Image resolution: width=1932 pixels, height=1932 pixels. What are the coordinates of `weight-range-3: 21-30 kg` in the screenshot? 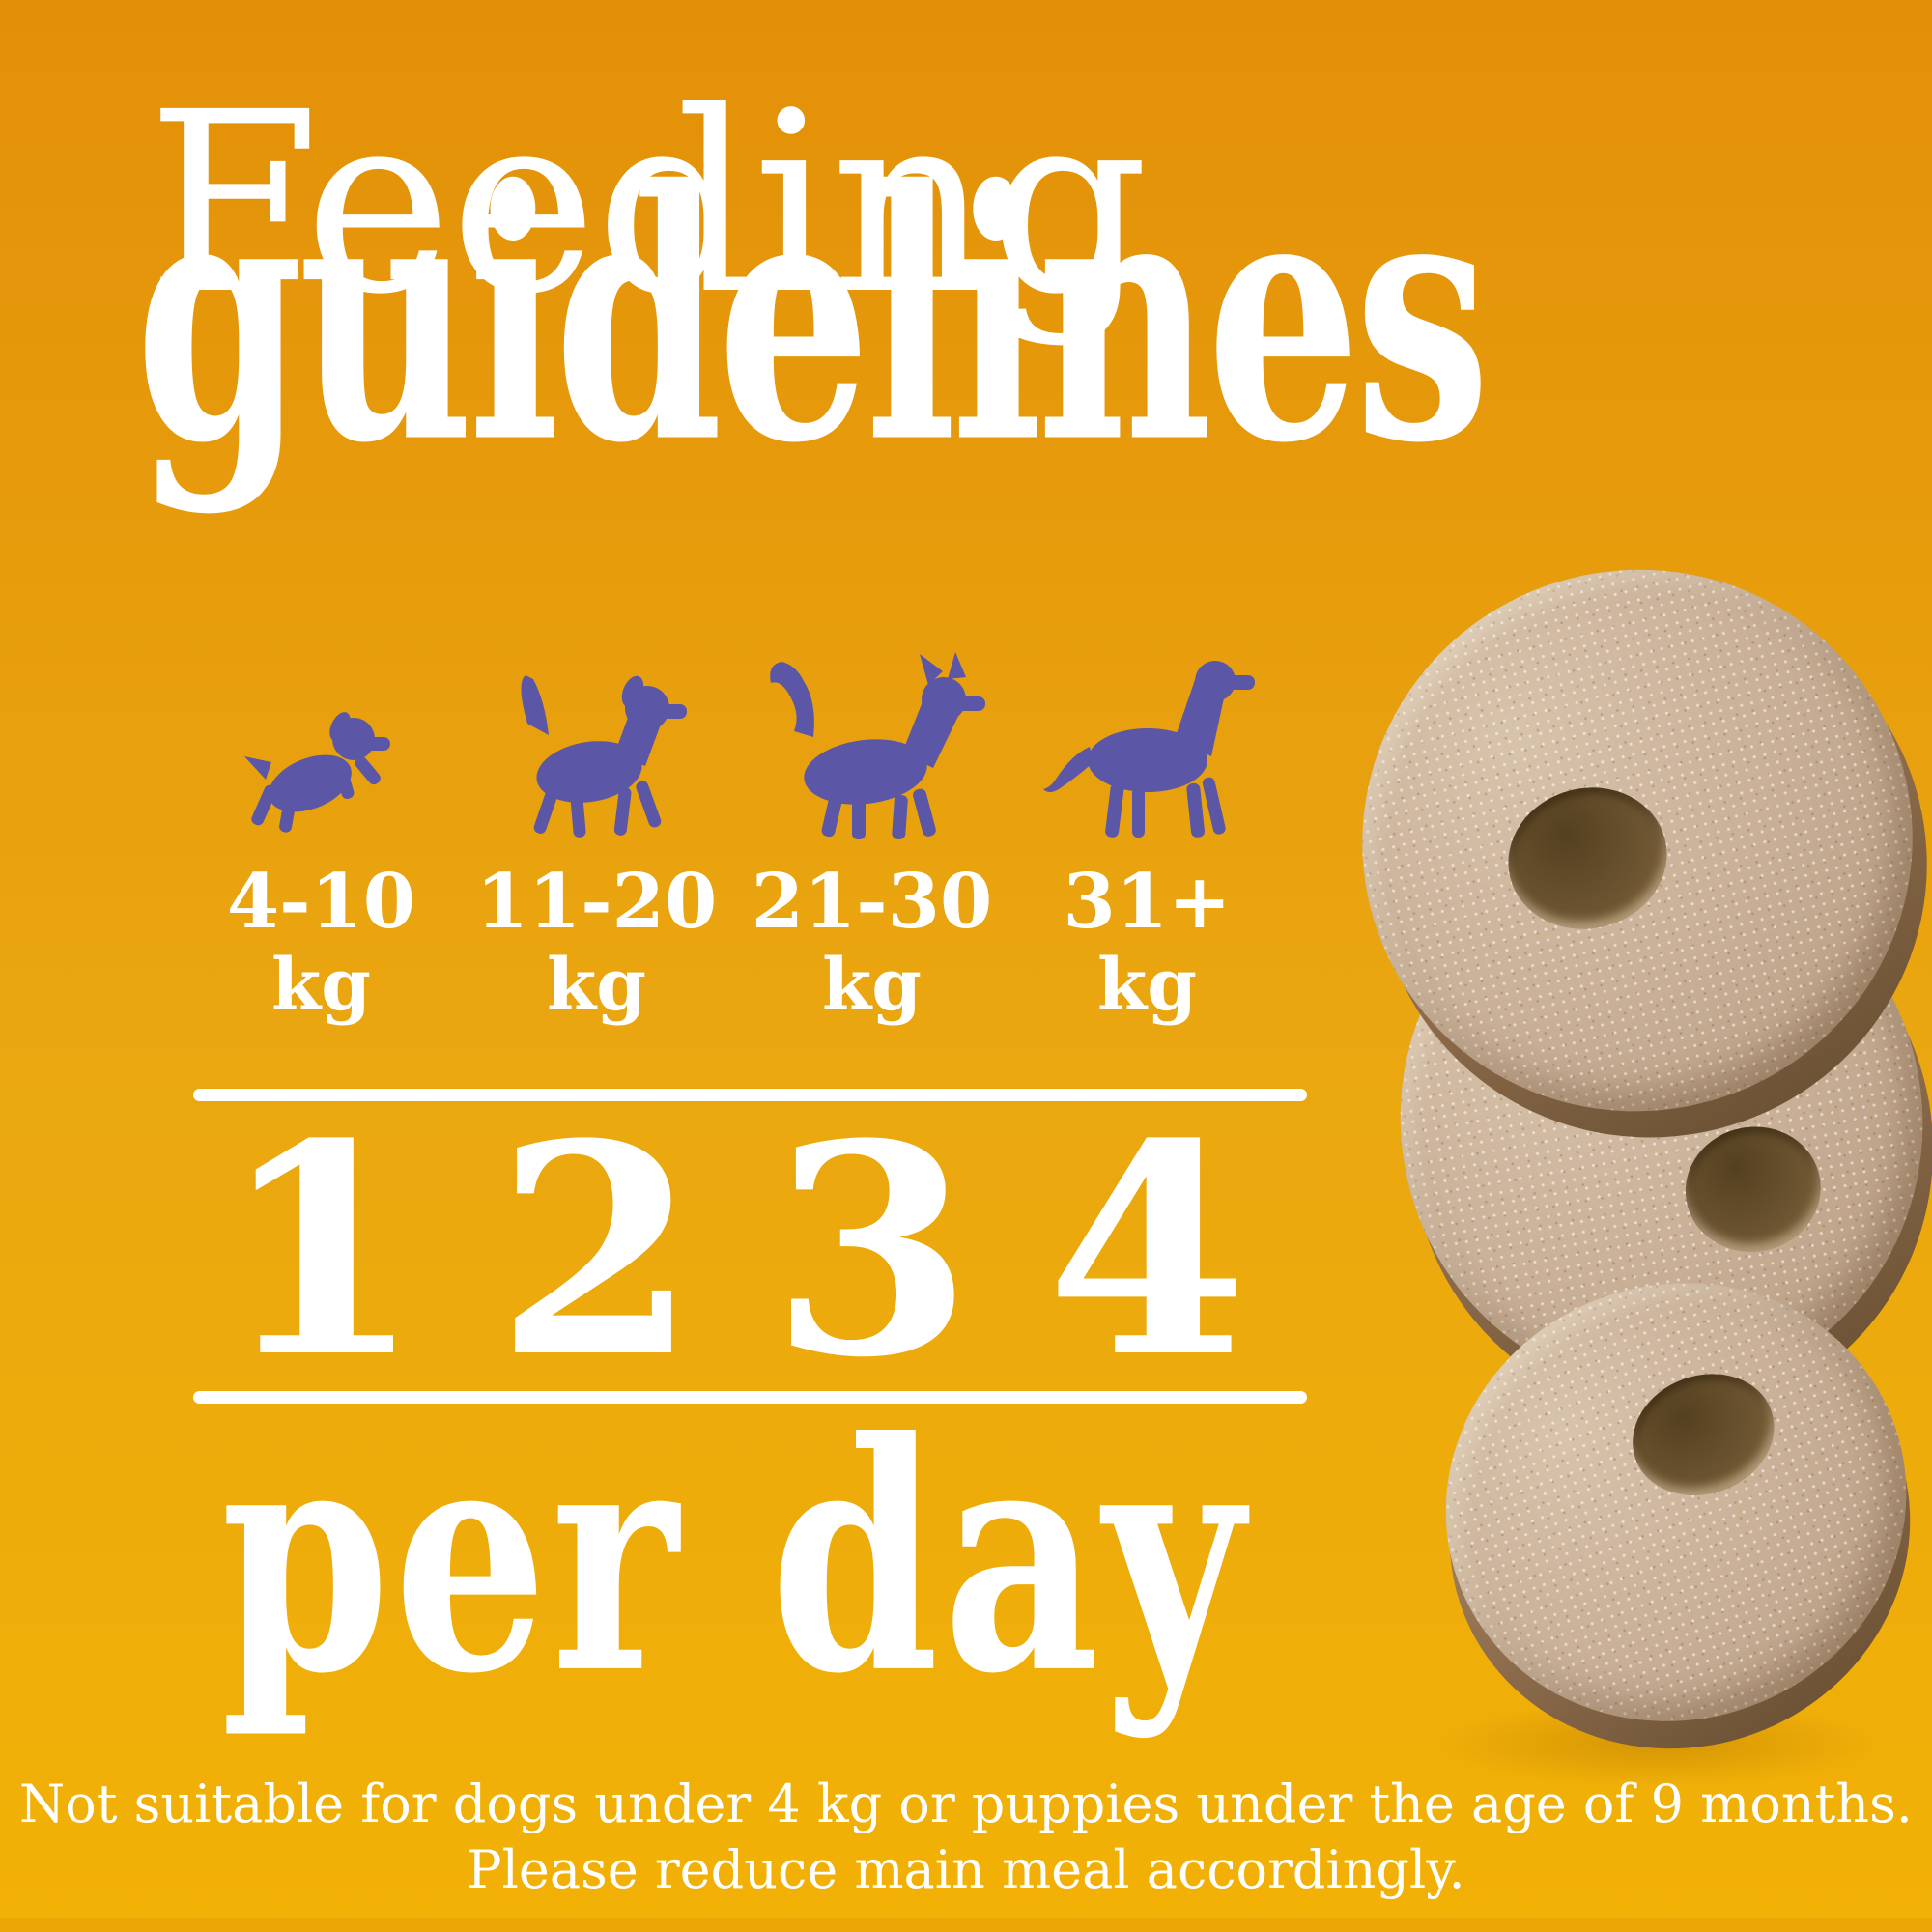 It's located at (871, 942).